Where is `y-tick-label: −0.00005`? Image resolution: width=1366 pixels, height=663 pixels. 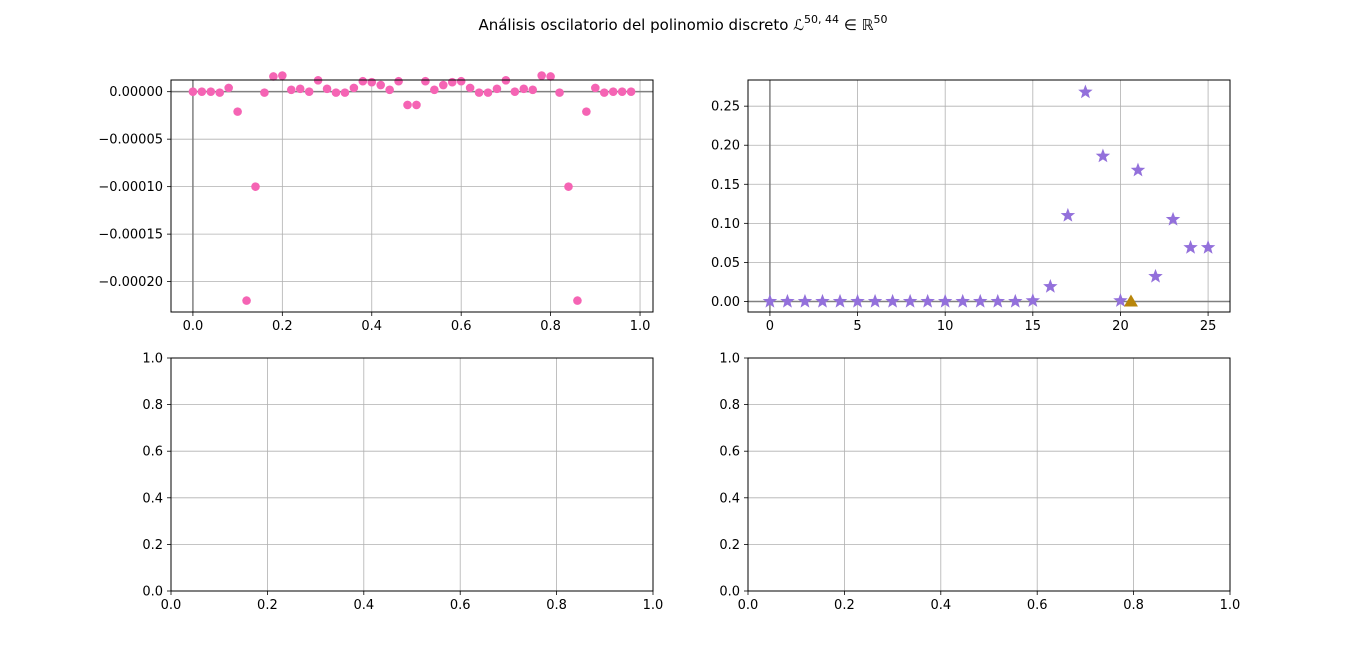
y-tick-label: −0.00005 is located at coordinates (130, 140).